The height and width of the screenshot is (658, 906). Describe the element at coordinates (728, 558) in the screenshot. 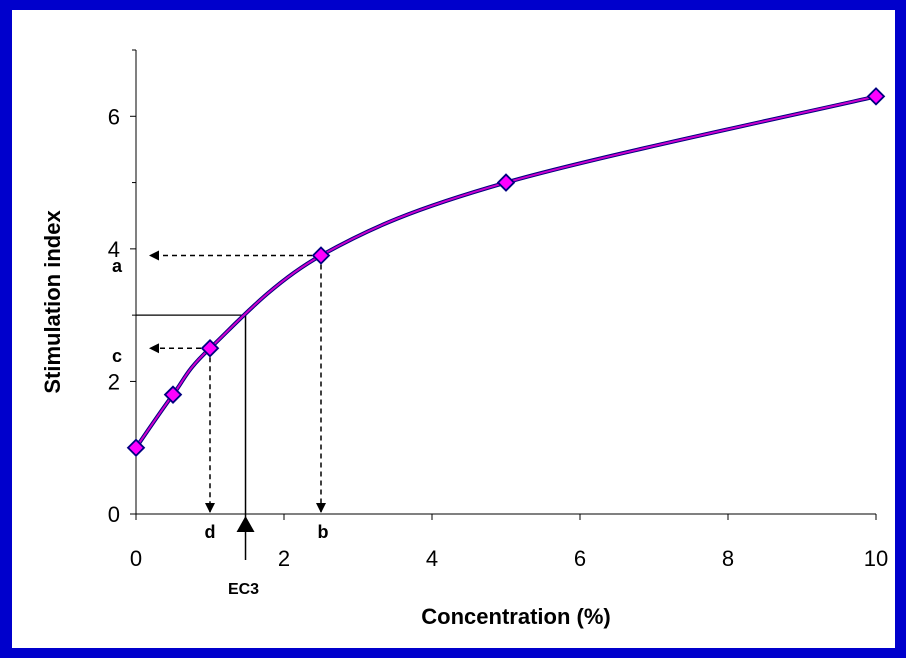

I see `x-tick-label: 8` at that location.